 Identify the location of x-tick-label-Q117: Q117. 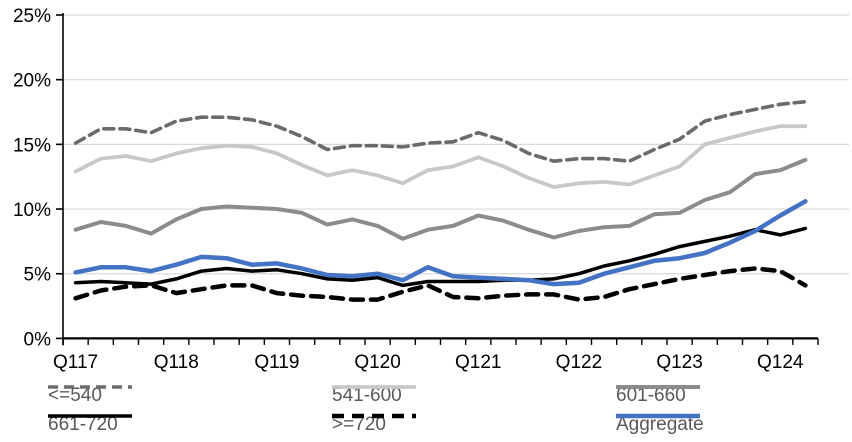
(75, 362).